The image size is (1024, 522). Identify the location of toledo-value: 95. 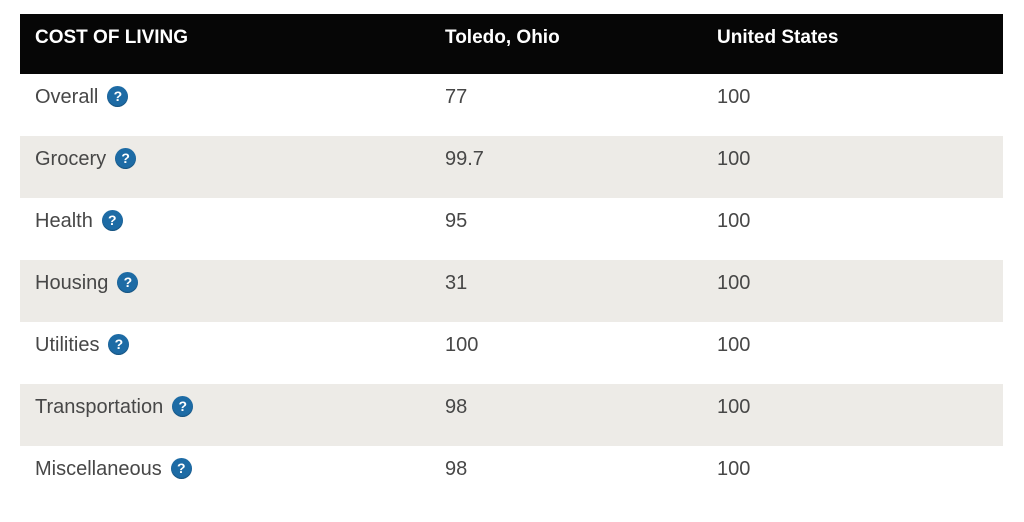
(456, 221).